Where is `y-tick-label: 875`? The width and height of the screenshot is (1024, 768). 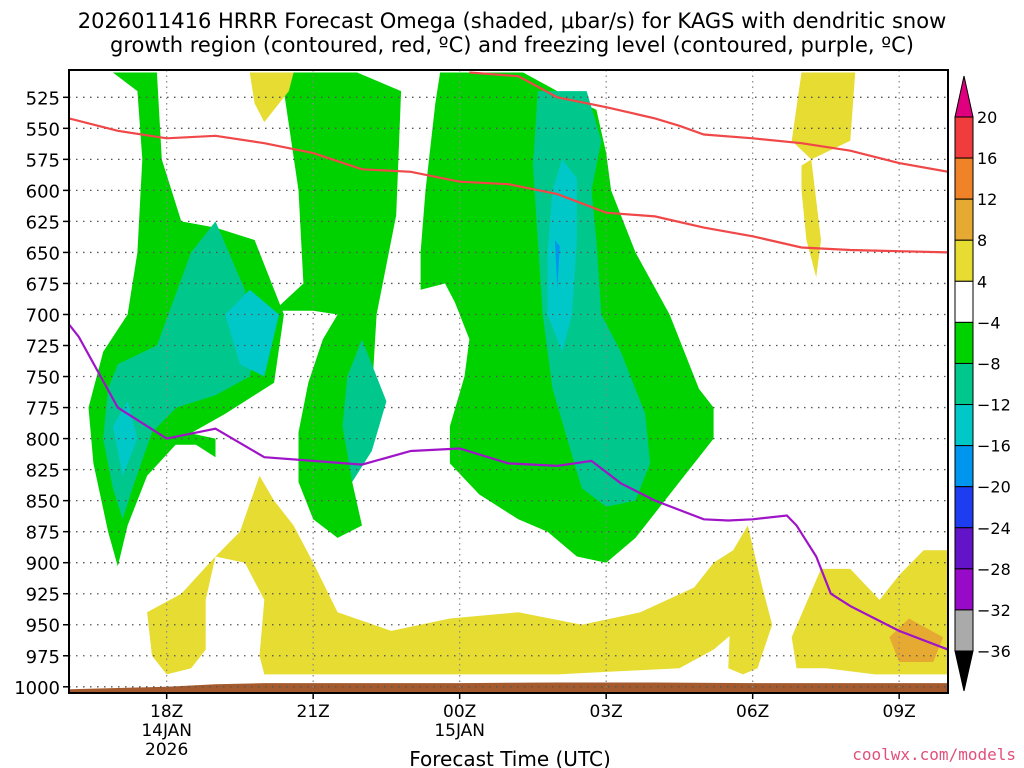
y-tick-label: 875 is located at coordinates (43, 533).